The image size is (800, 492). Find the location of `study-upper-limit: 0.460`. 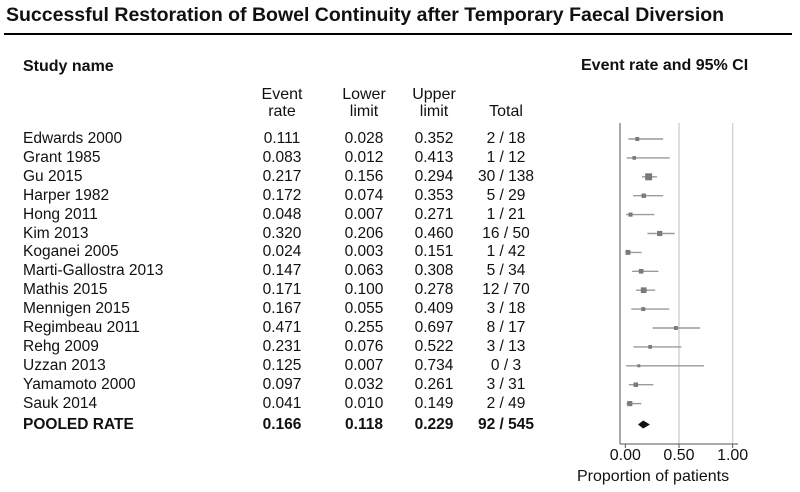

study-upper-limit: 0.460 is located at coordinates (434, 233).